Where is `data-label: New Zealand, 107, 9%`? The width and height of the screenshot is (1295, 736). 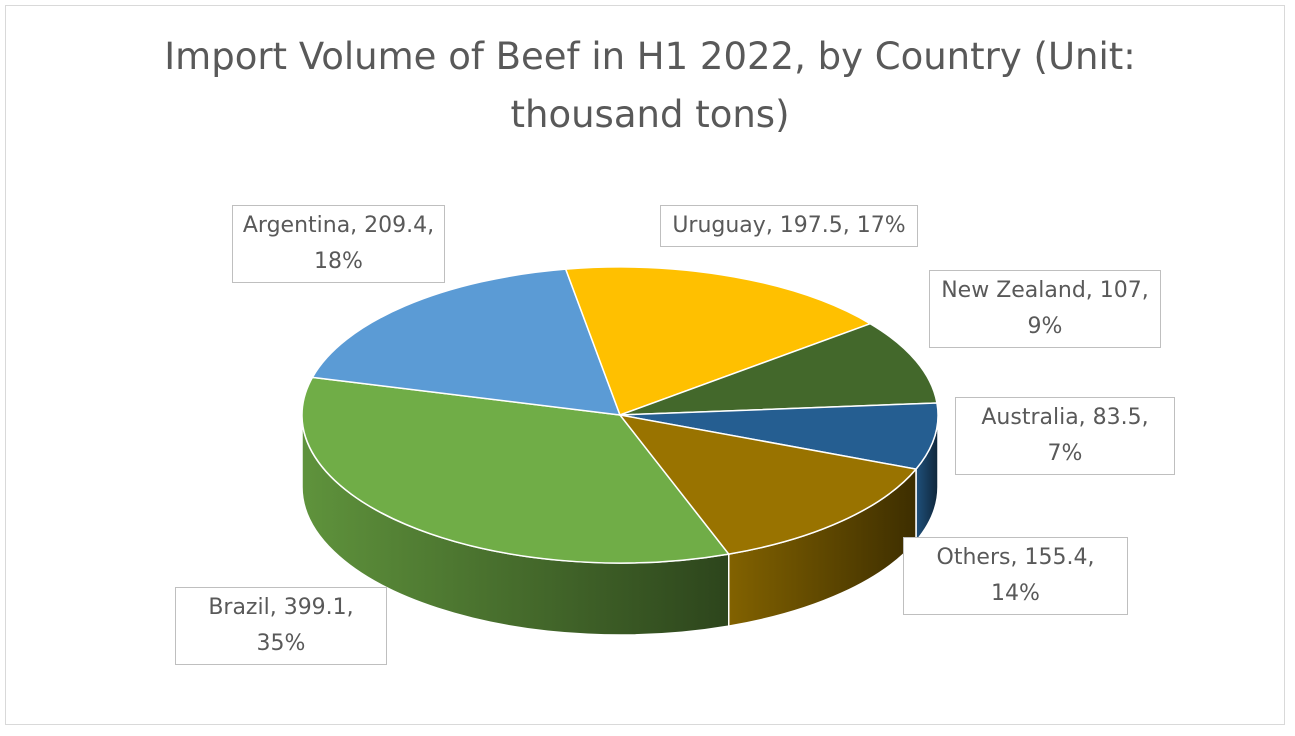
data-label: New Zealand, 107, 9% is located at coordinates (1045, 309).